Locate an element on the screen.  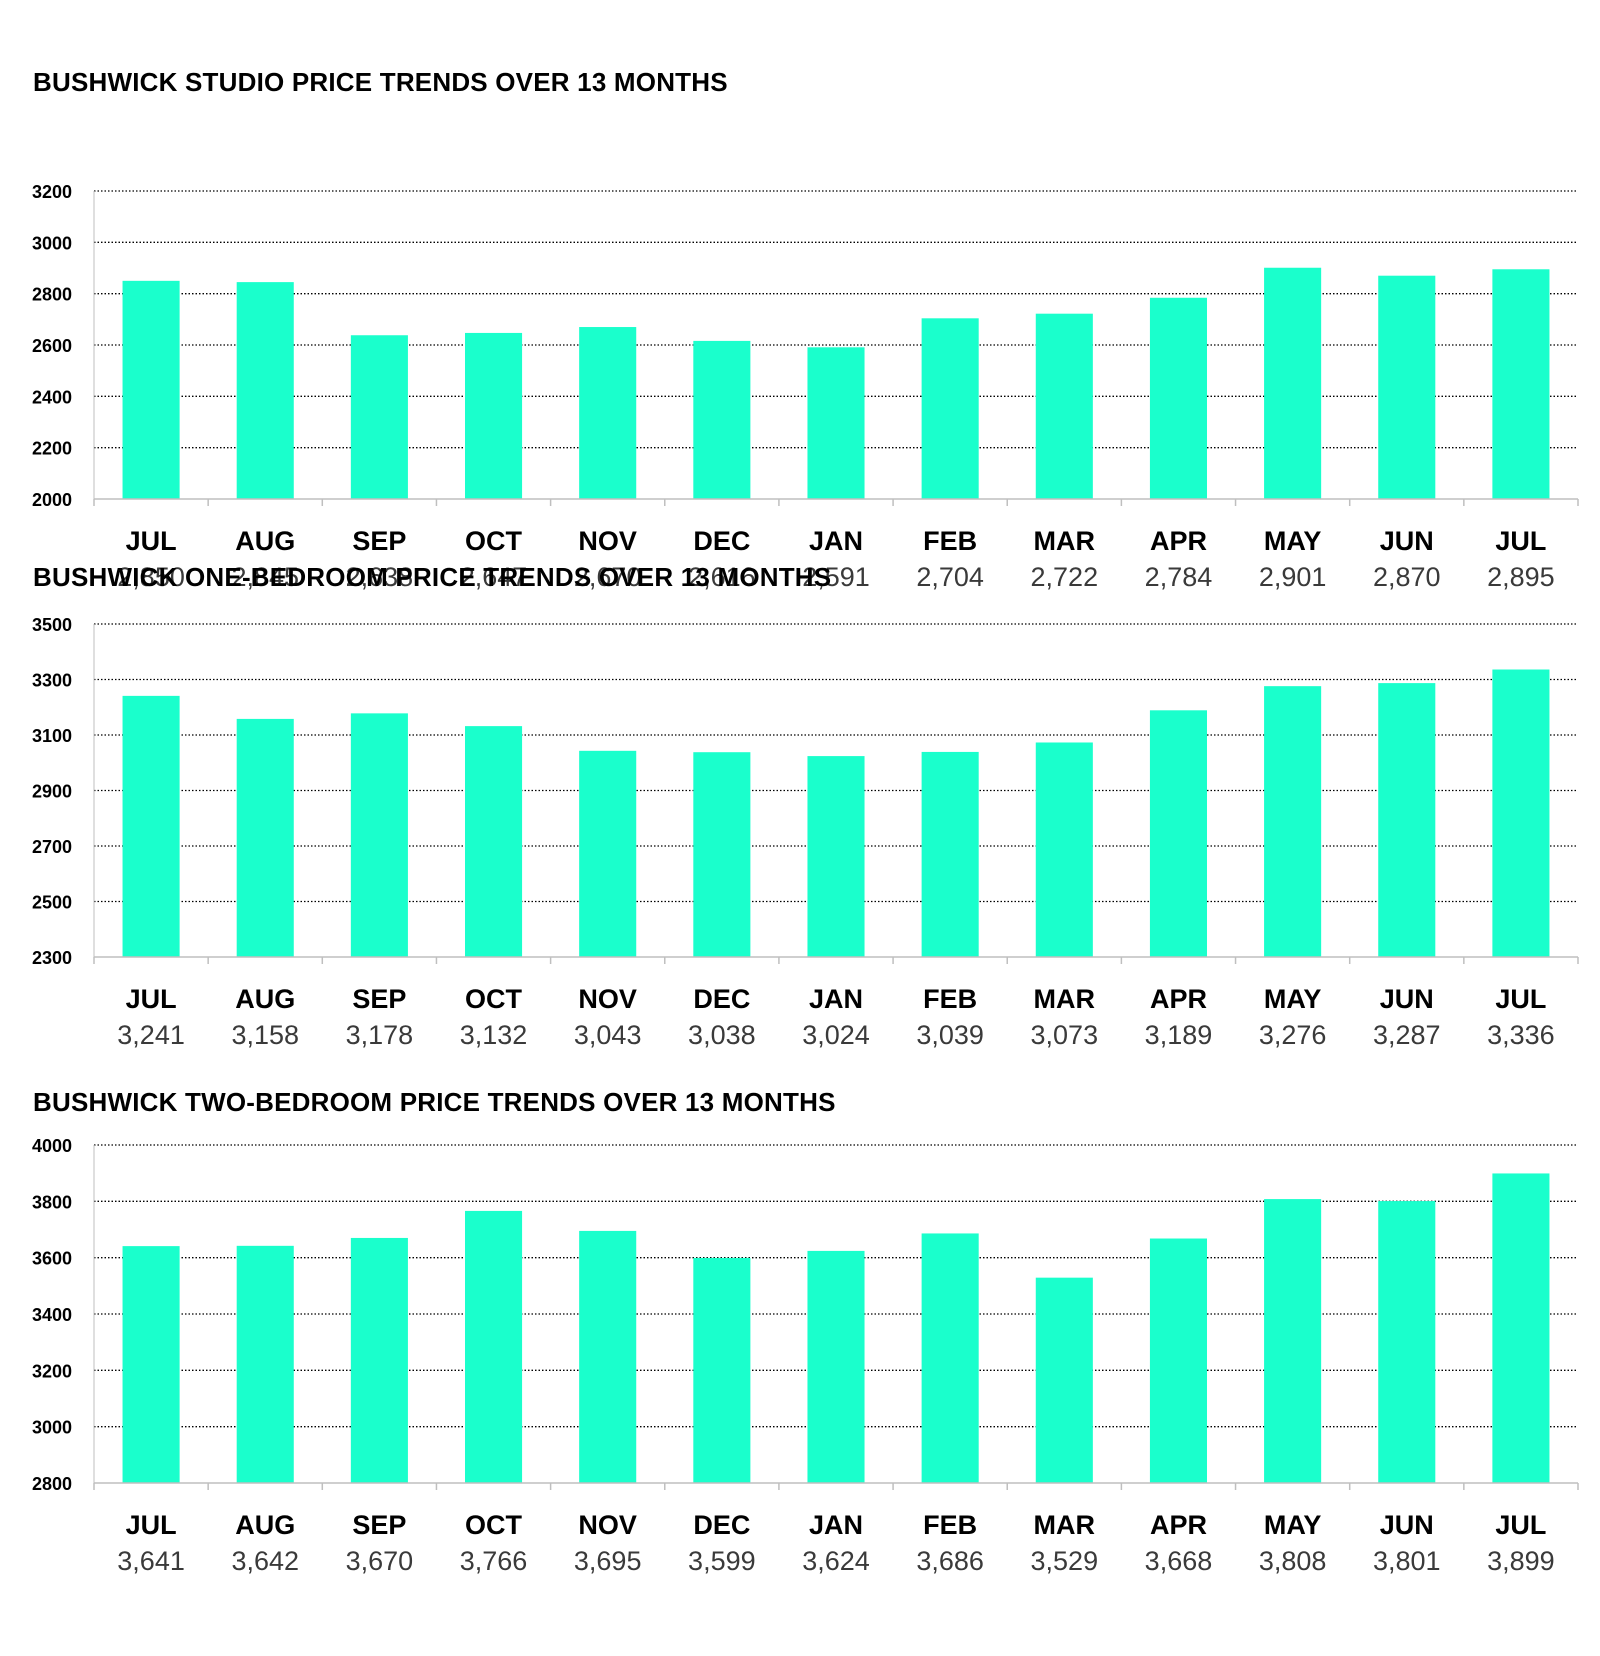
y-tick-label: 2600 is located at coordinates (52, 346).